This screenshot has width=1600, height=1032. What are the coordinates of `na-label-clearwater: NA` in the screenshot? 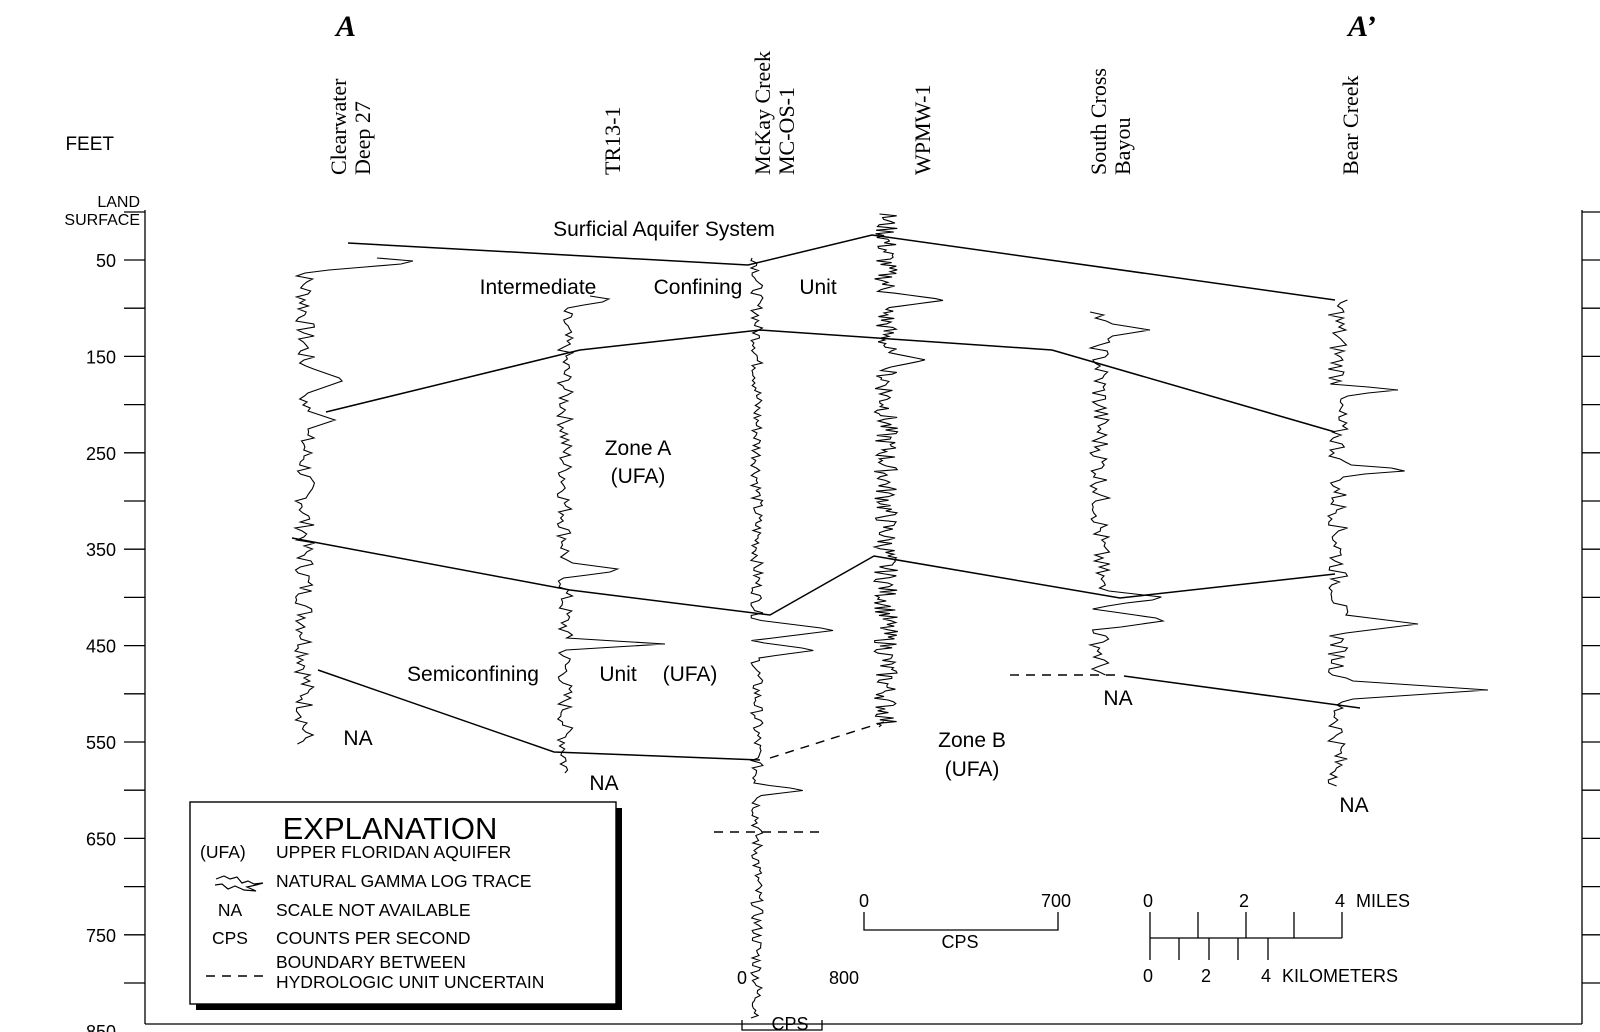 It's located at (357, 738).